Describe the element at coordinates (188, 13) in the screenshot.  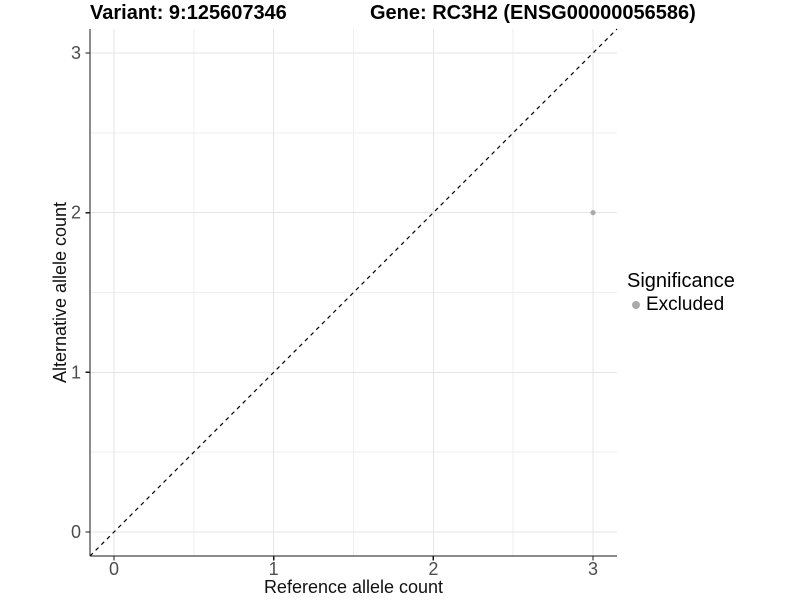
I see `variant-title: Variant: 9:125607346` at that location.